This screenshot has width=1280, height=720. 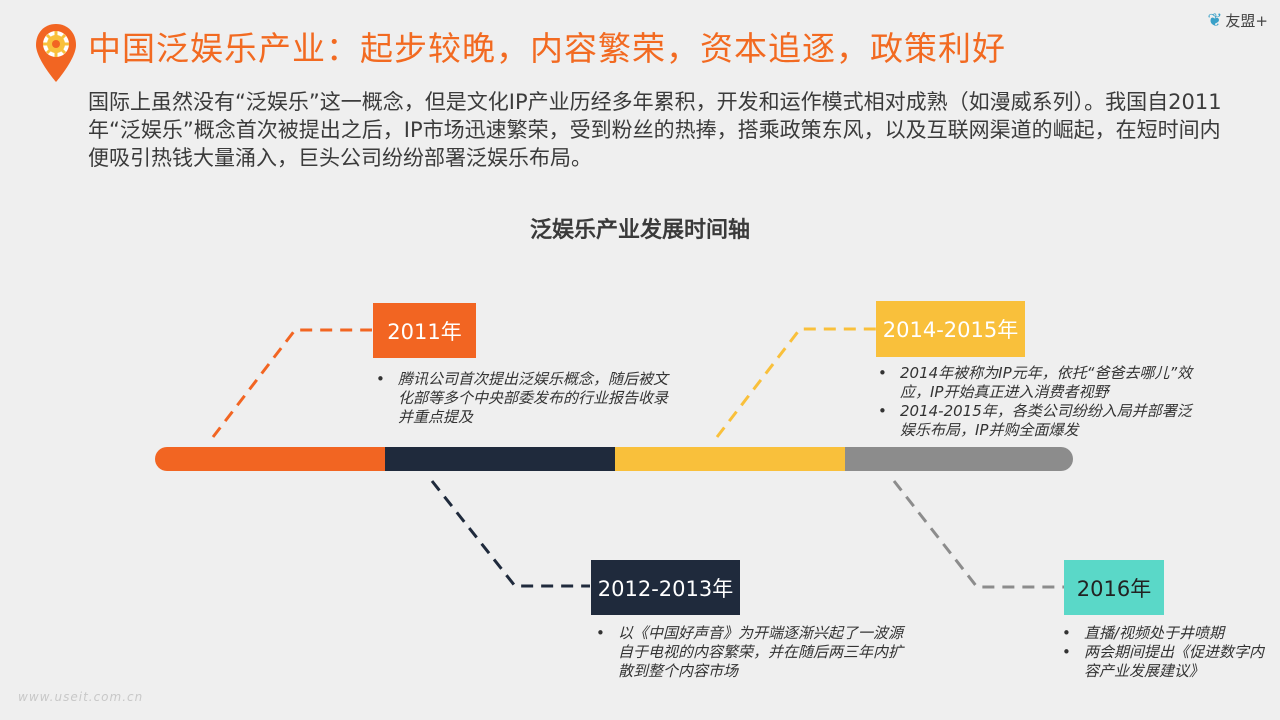 I want to click on event-box-2016: 2016年, so click(x=1114, y=587).